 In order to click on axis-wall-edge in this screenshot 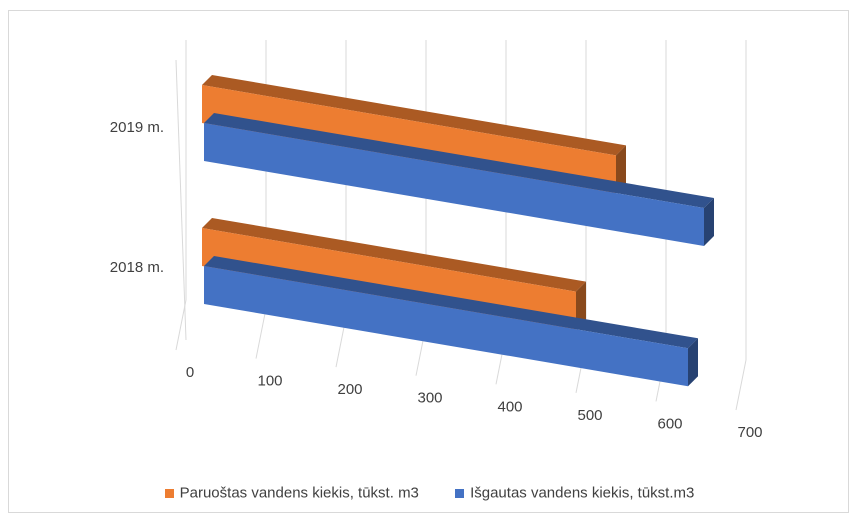, I will do `click(181, 200)`.